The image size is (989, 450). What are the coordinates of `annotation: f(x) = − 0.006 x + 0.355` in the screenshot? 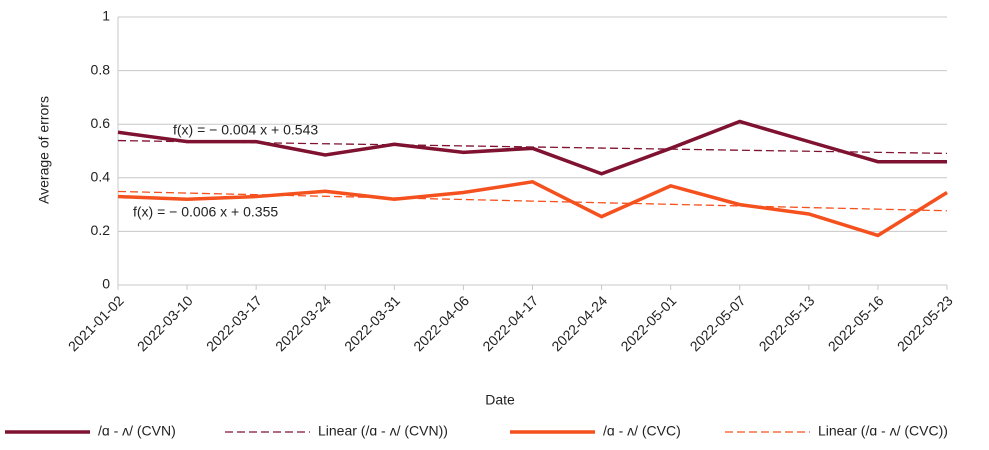 It's located at (205, 212).